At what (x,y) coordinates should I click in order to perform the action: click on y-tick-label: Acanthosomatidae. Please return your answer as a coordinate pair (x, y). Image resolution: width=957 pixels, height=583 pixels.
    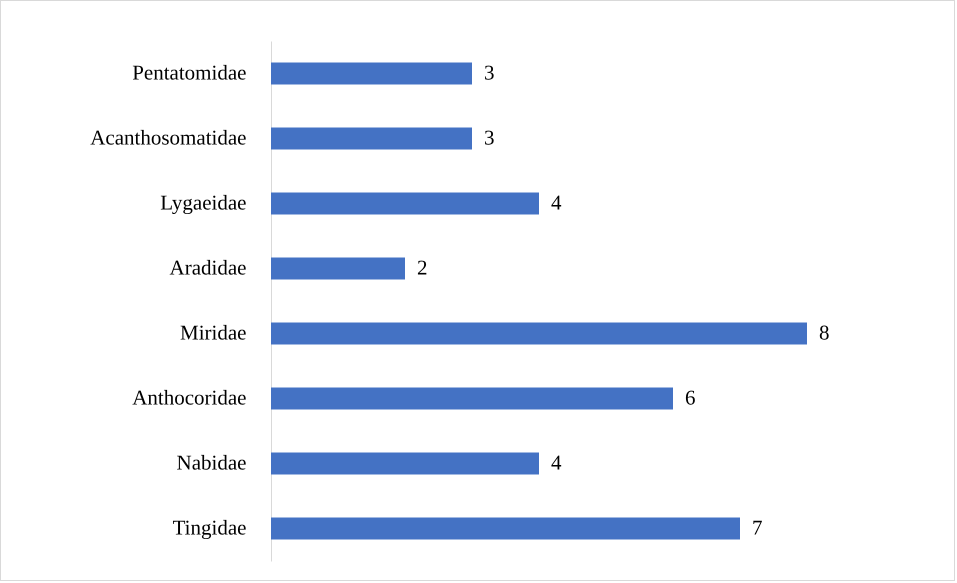
    Looking at the image, I should click on (168, 138).